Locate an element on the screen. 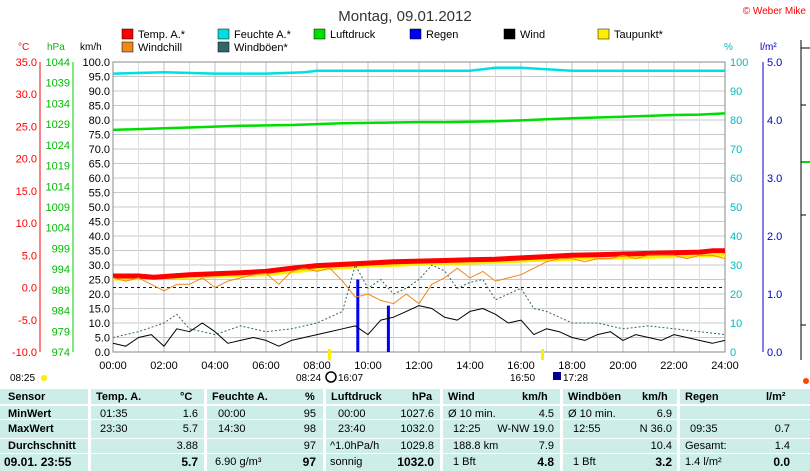 This screenshot has height=471, width=810. wind-tick-label: 65.0 is located at coordinates (99, 165).